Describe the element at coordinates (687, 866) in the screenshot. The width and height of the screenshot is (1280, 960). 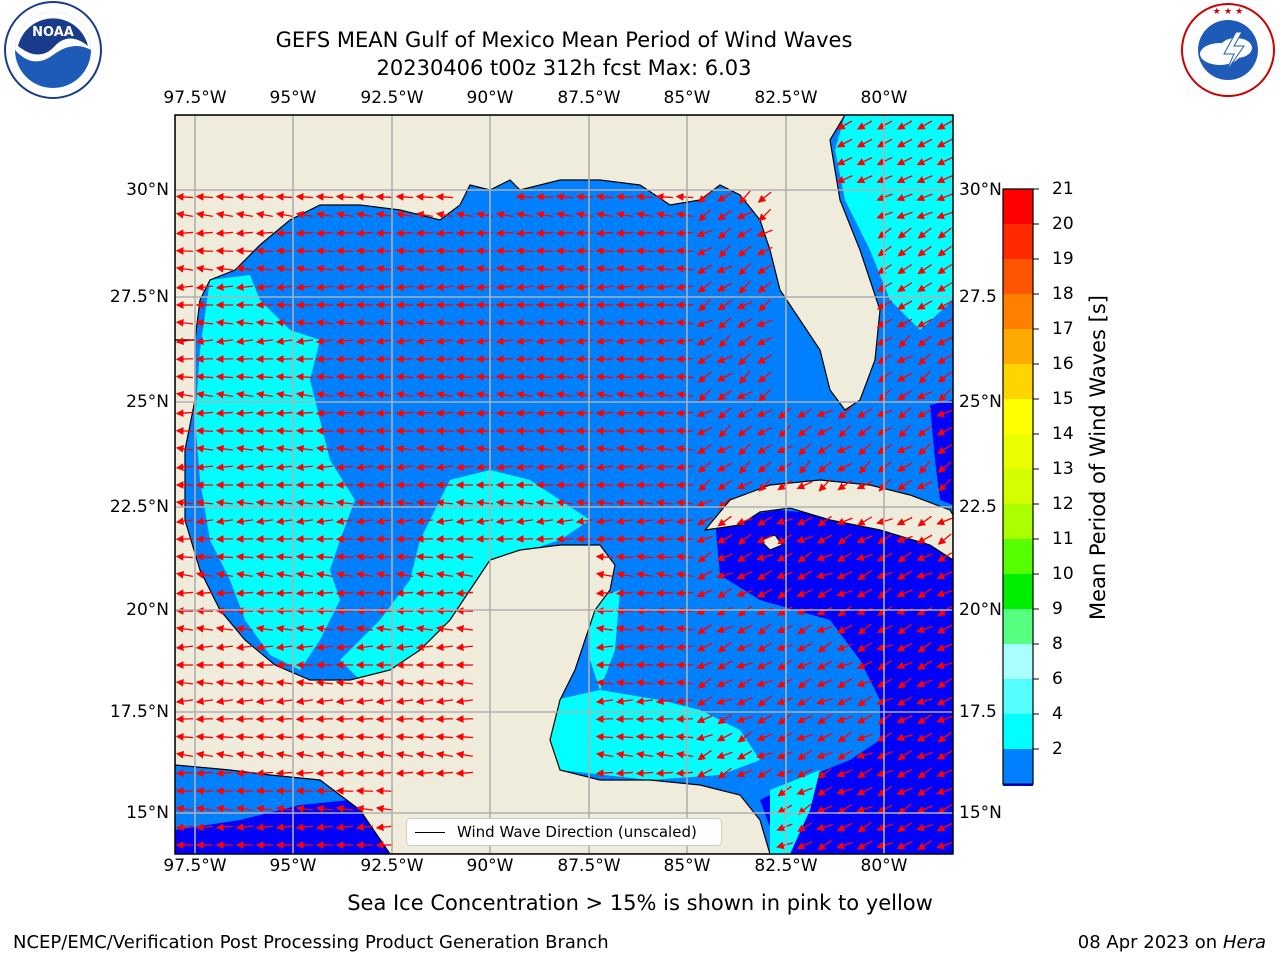
I see `lon-tick-bottom: 85°W` at that location.